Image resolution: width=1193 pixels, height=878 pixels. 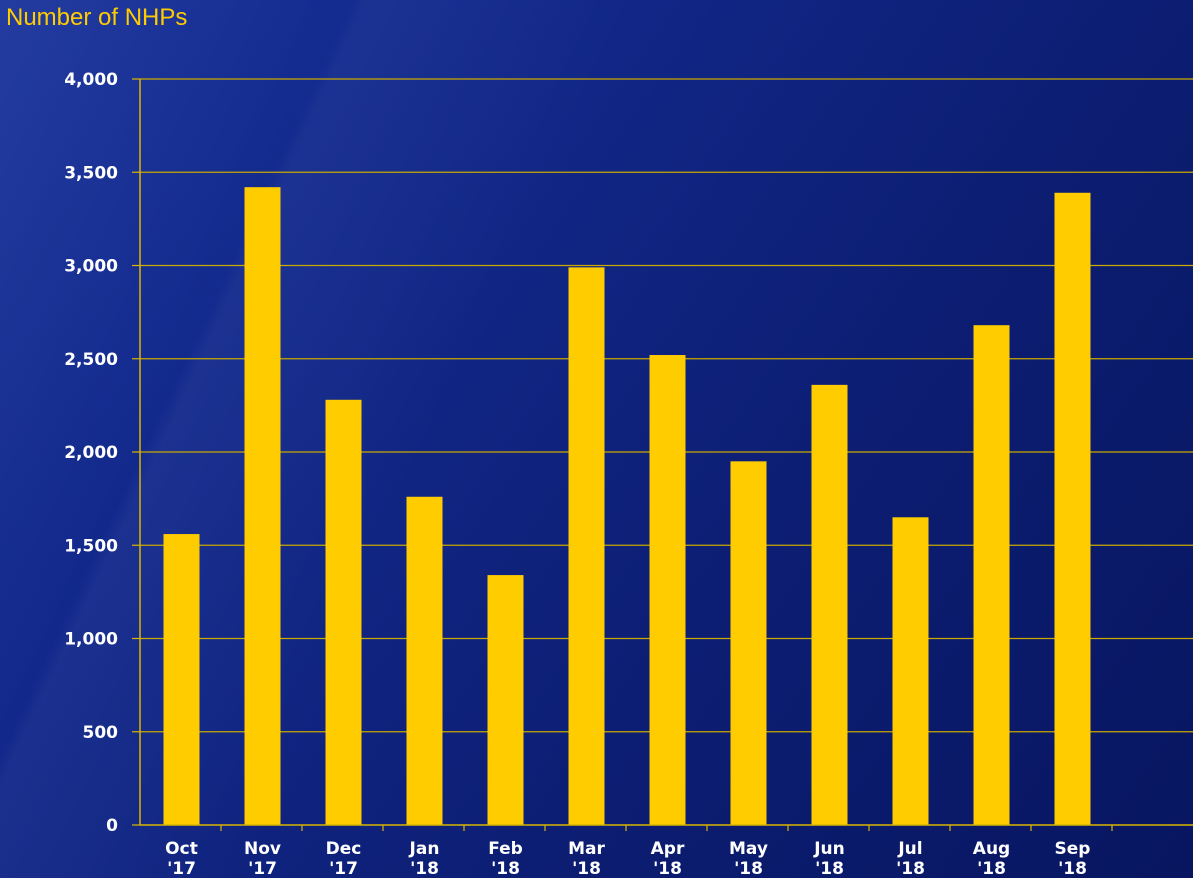 I want to click on bar-jul, so click(x=910, y=671).